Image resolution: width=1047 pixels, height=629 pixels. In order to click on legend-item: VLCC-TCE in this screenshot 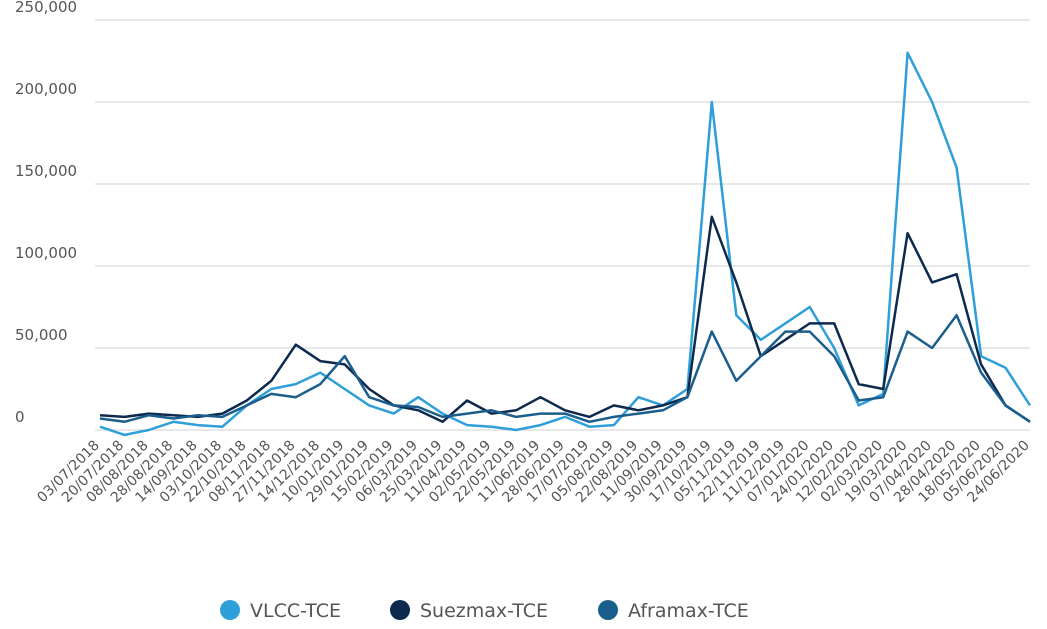, I will do `click(280, 611)`.